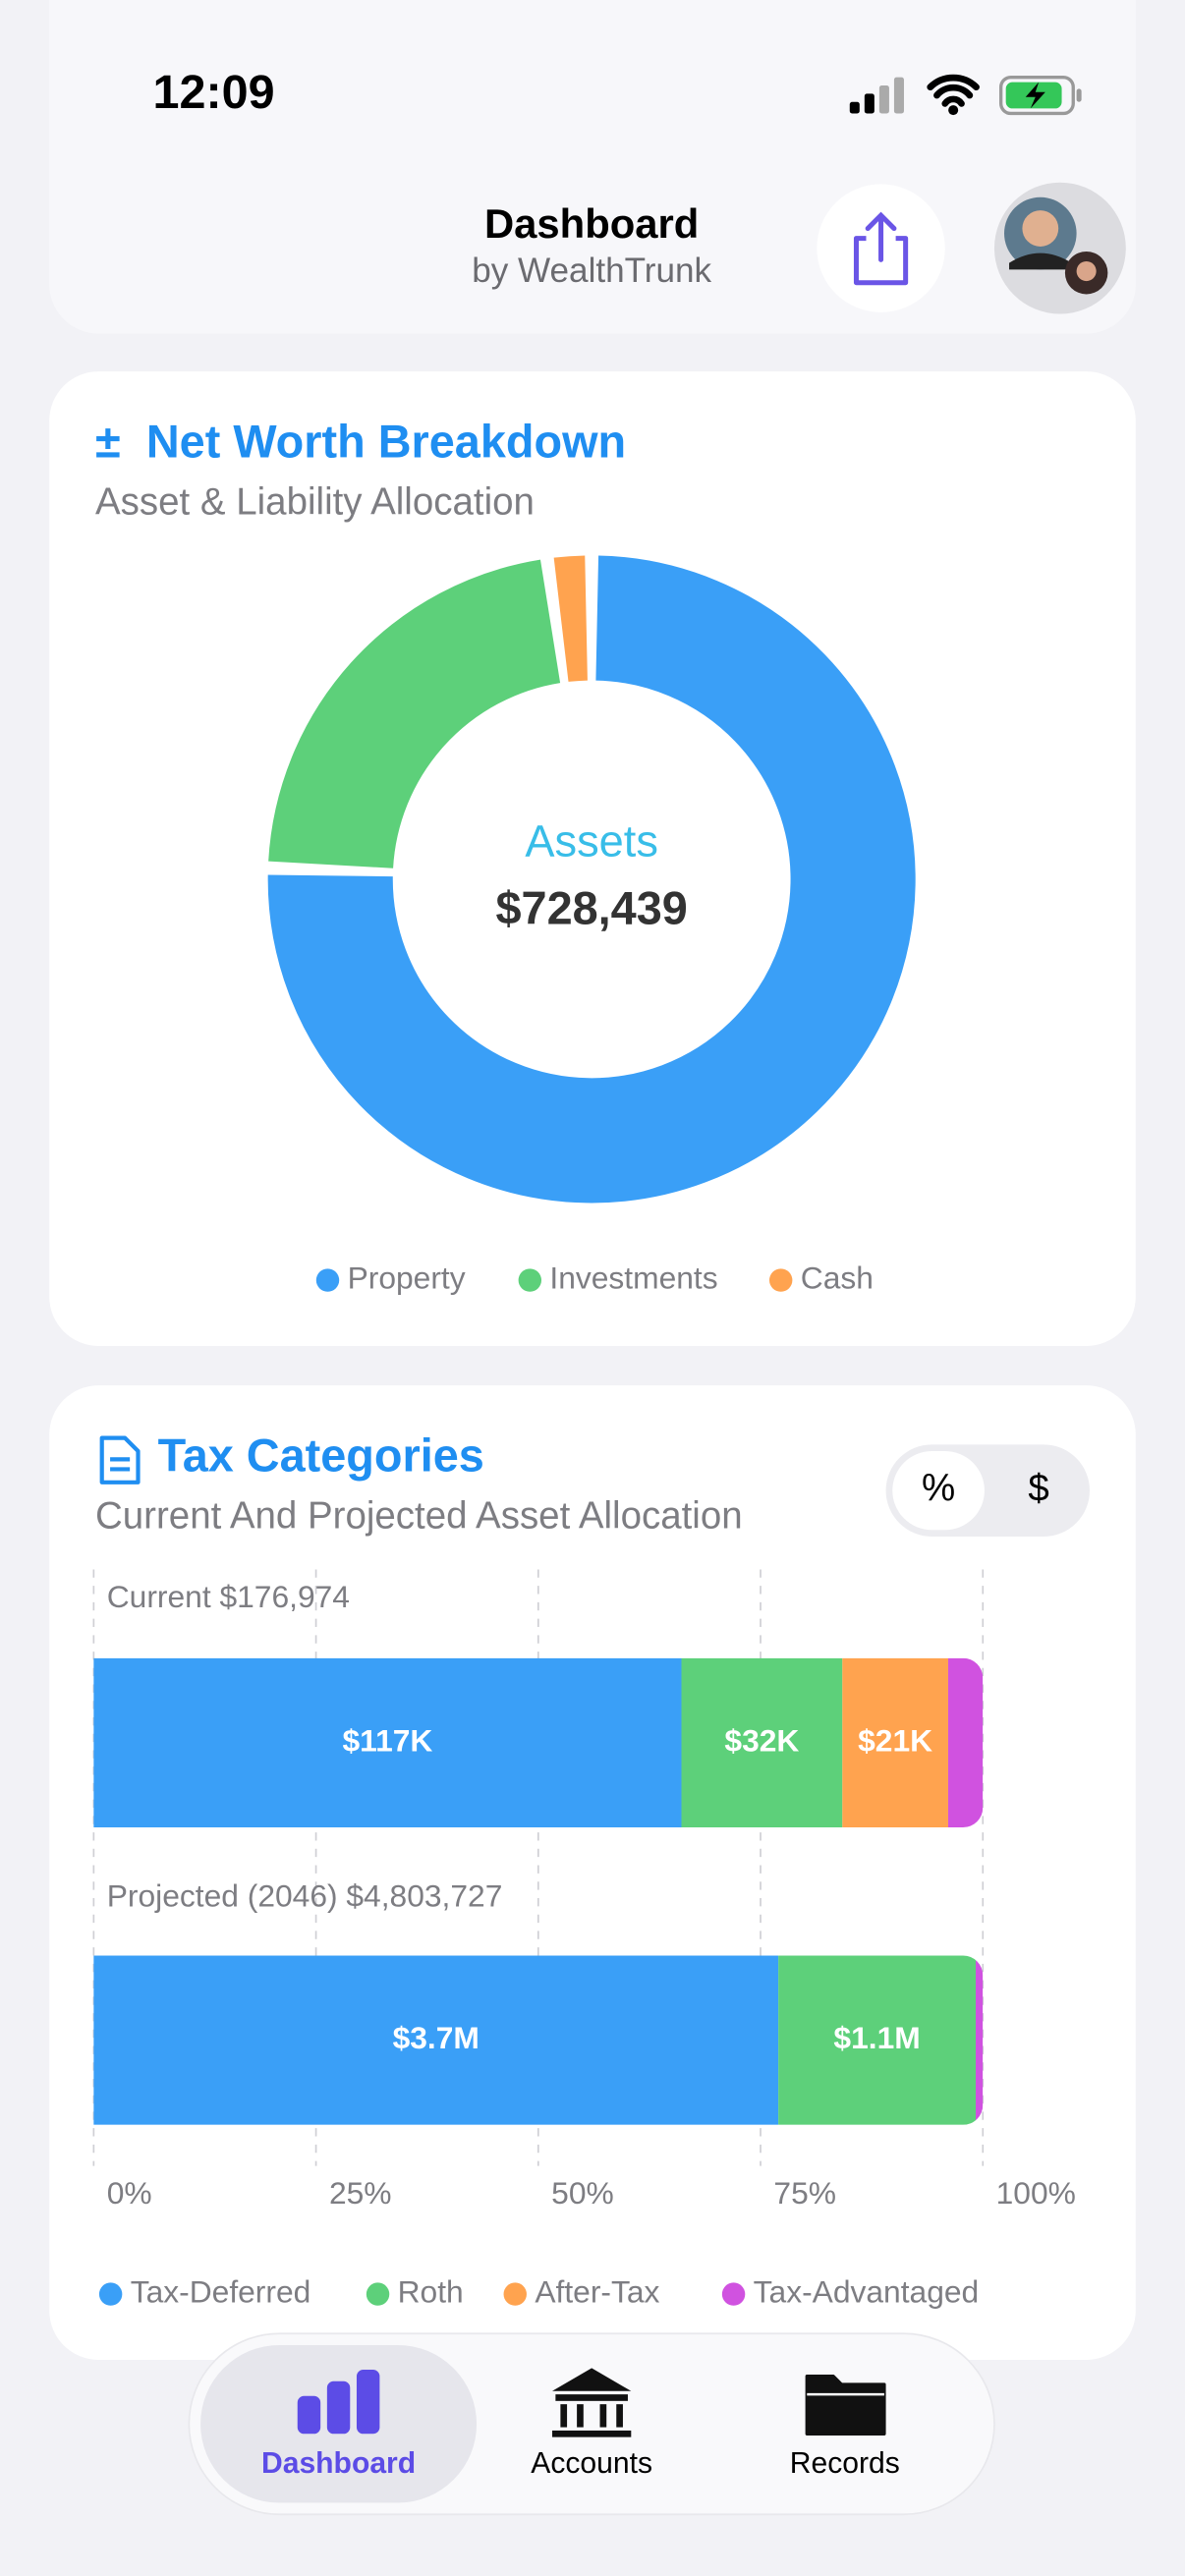 The height and width of the screenshot is (2576, 1185). I want to click on toggle-knob, so click(939, 1491).